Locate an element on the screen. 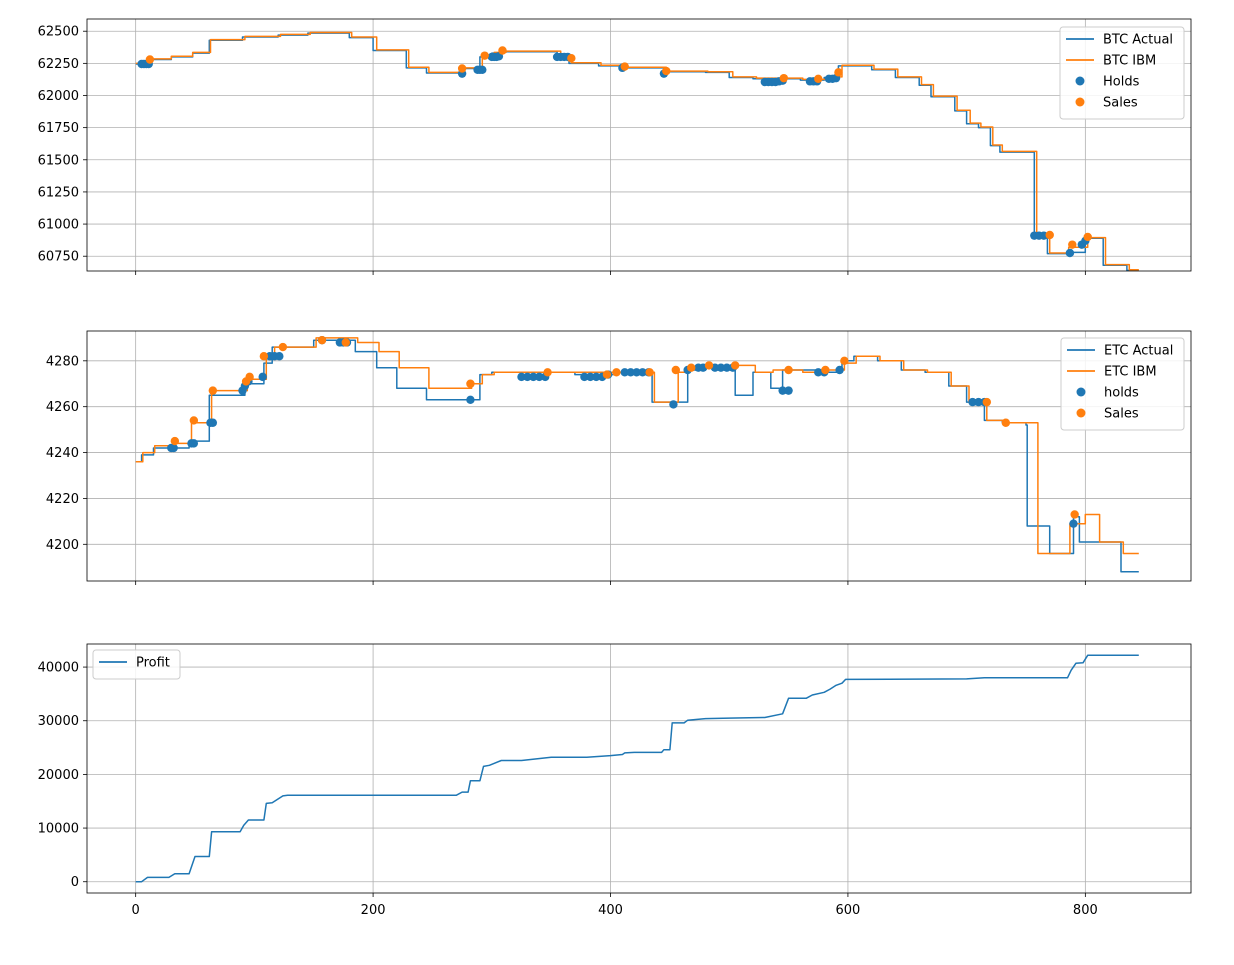 This screenshot has width=1234, height=965. legend: ETC Actual ETC IBM holds Sales is located at coordinates (1122, 384).